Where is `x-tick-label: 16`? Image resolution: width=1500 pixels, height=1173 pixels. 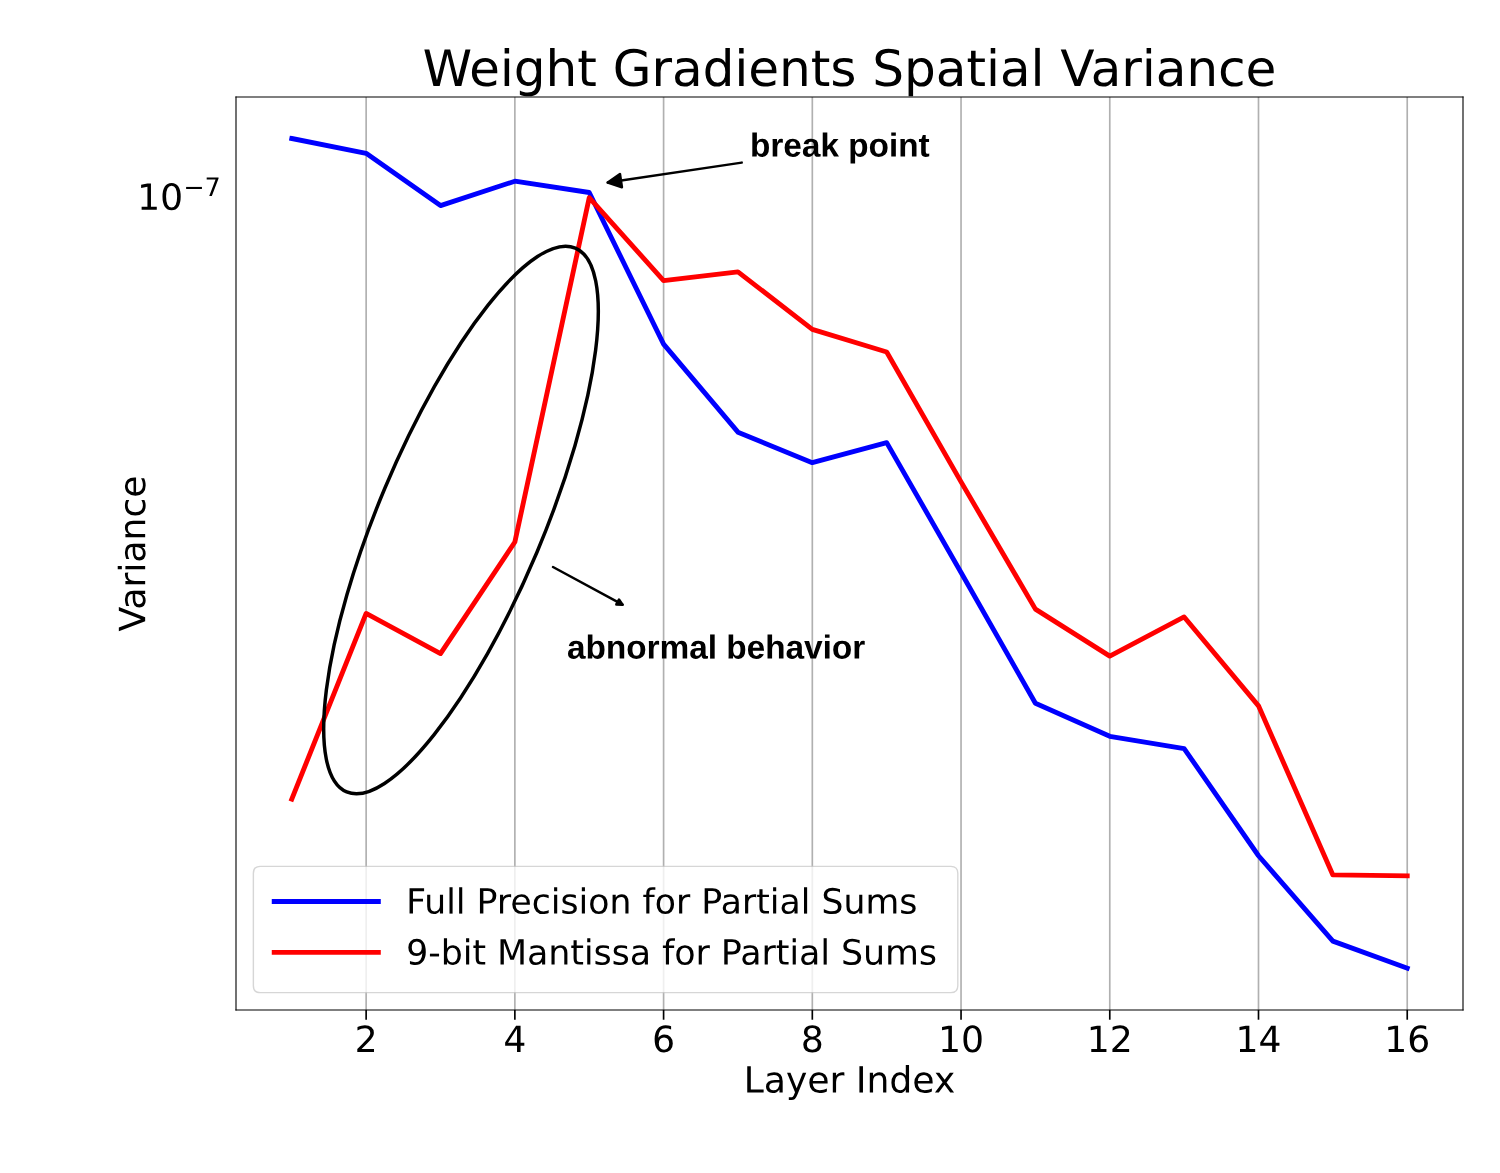 x-tick-label: 16 is located at coordinates (1408, 1039).